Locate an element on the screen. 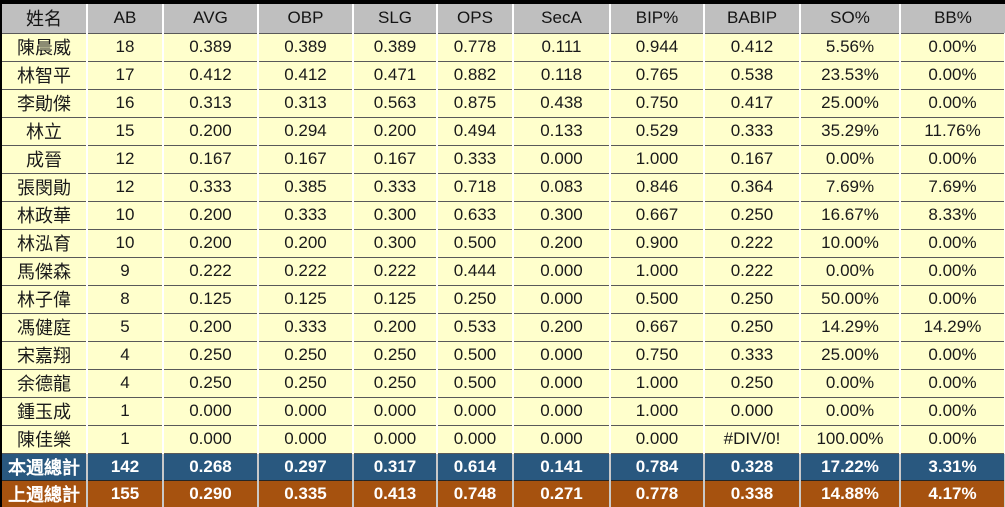 The image size is (1005, 507). summary-stat-cell: 0.297 is located at coordinates (306, 467).